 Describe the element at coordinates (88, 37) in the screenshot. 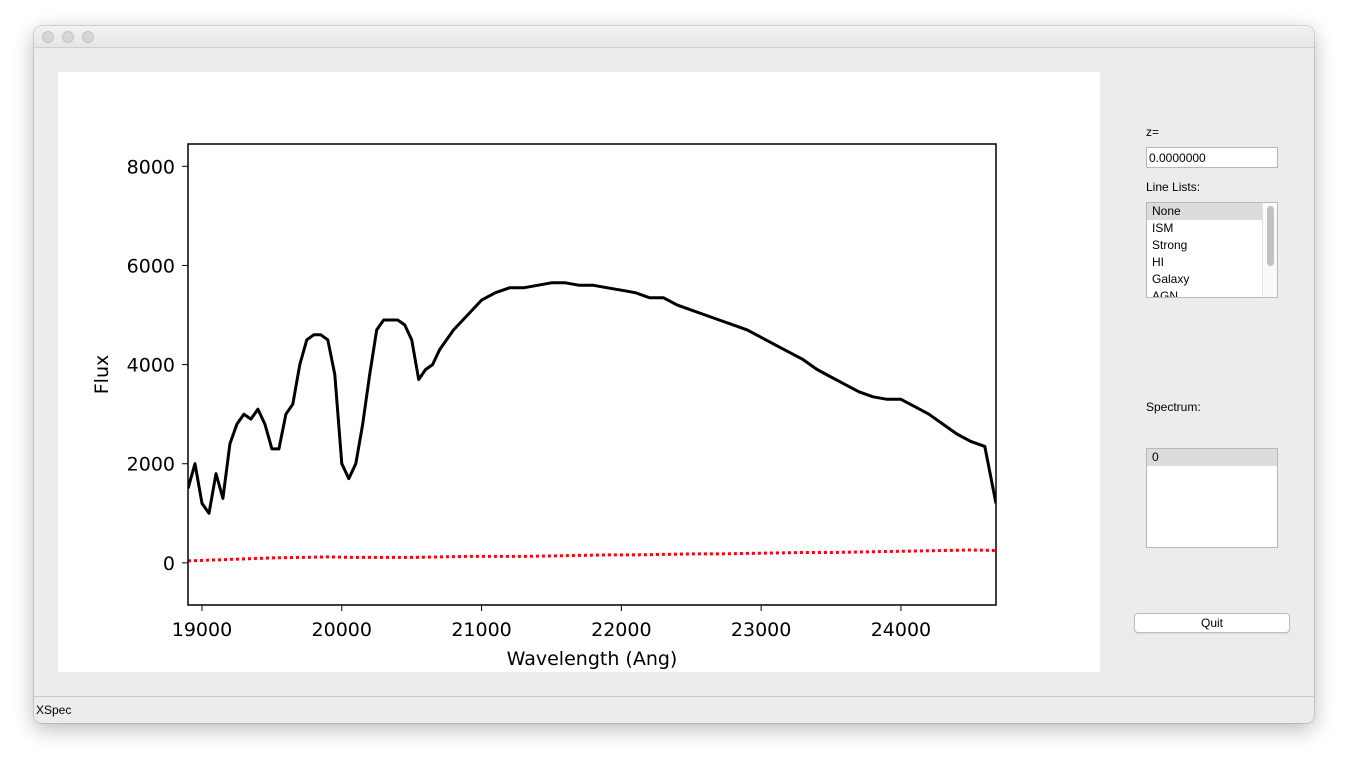

I see `zoom-window-button` at that location.